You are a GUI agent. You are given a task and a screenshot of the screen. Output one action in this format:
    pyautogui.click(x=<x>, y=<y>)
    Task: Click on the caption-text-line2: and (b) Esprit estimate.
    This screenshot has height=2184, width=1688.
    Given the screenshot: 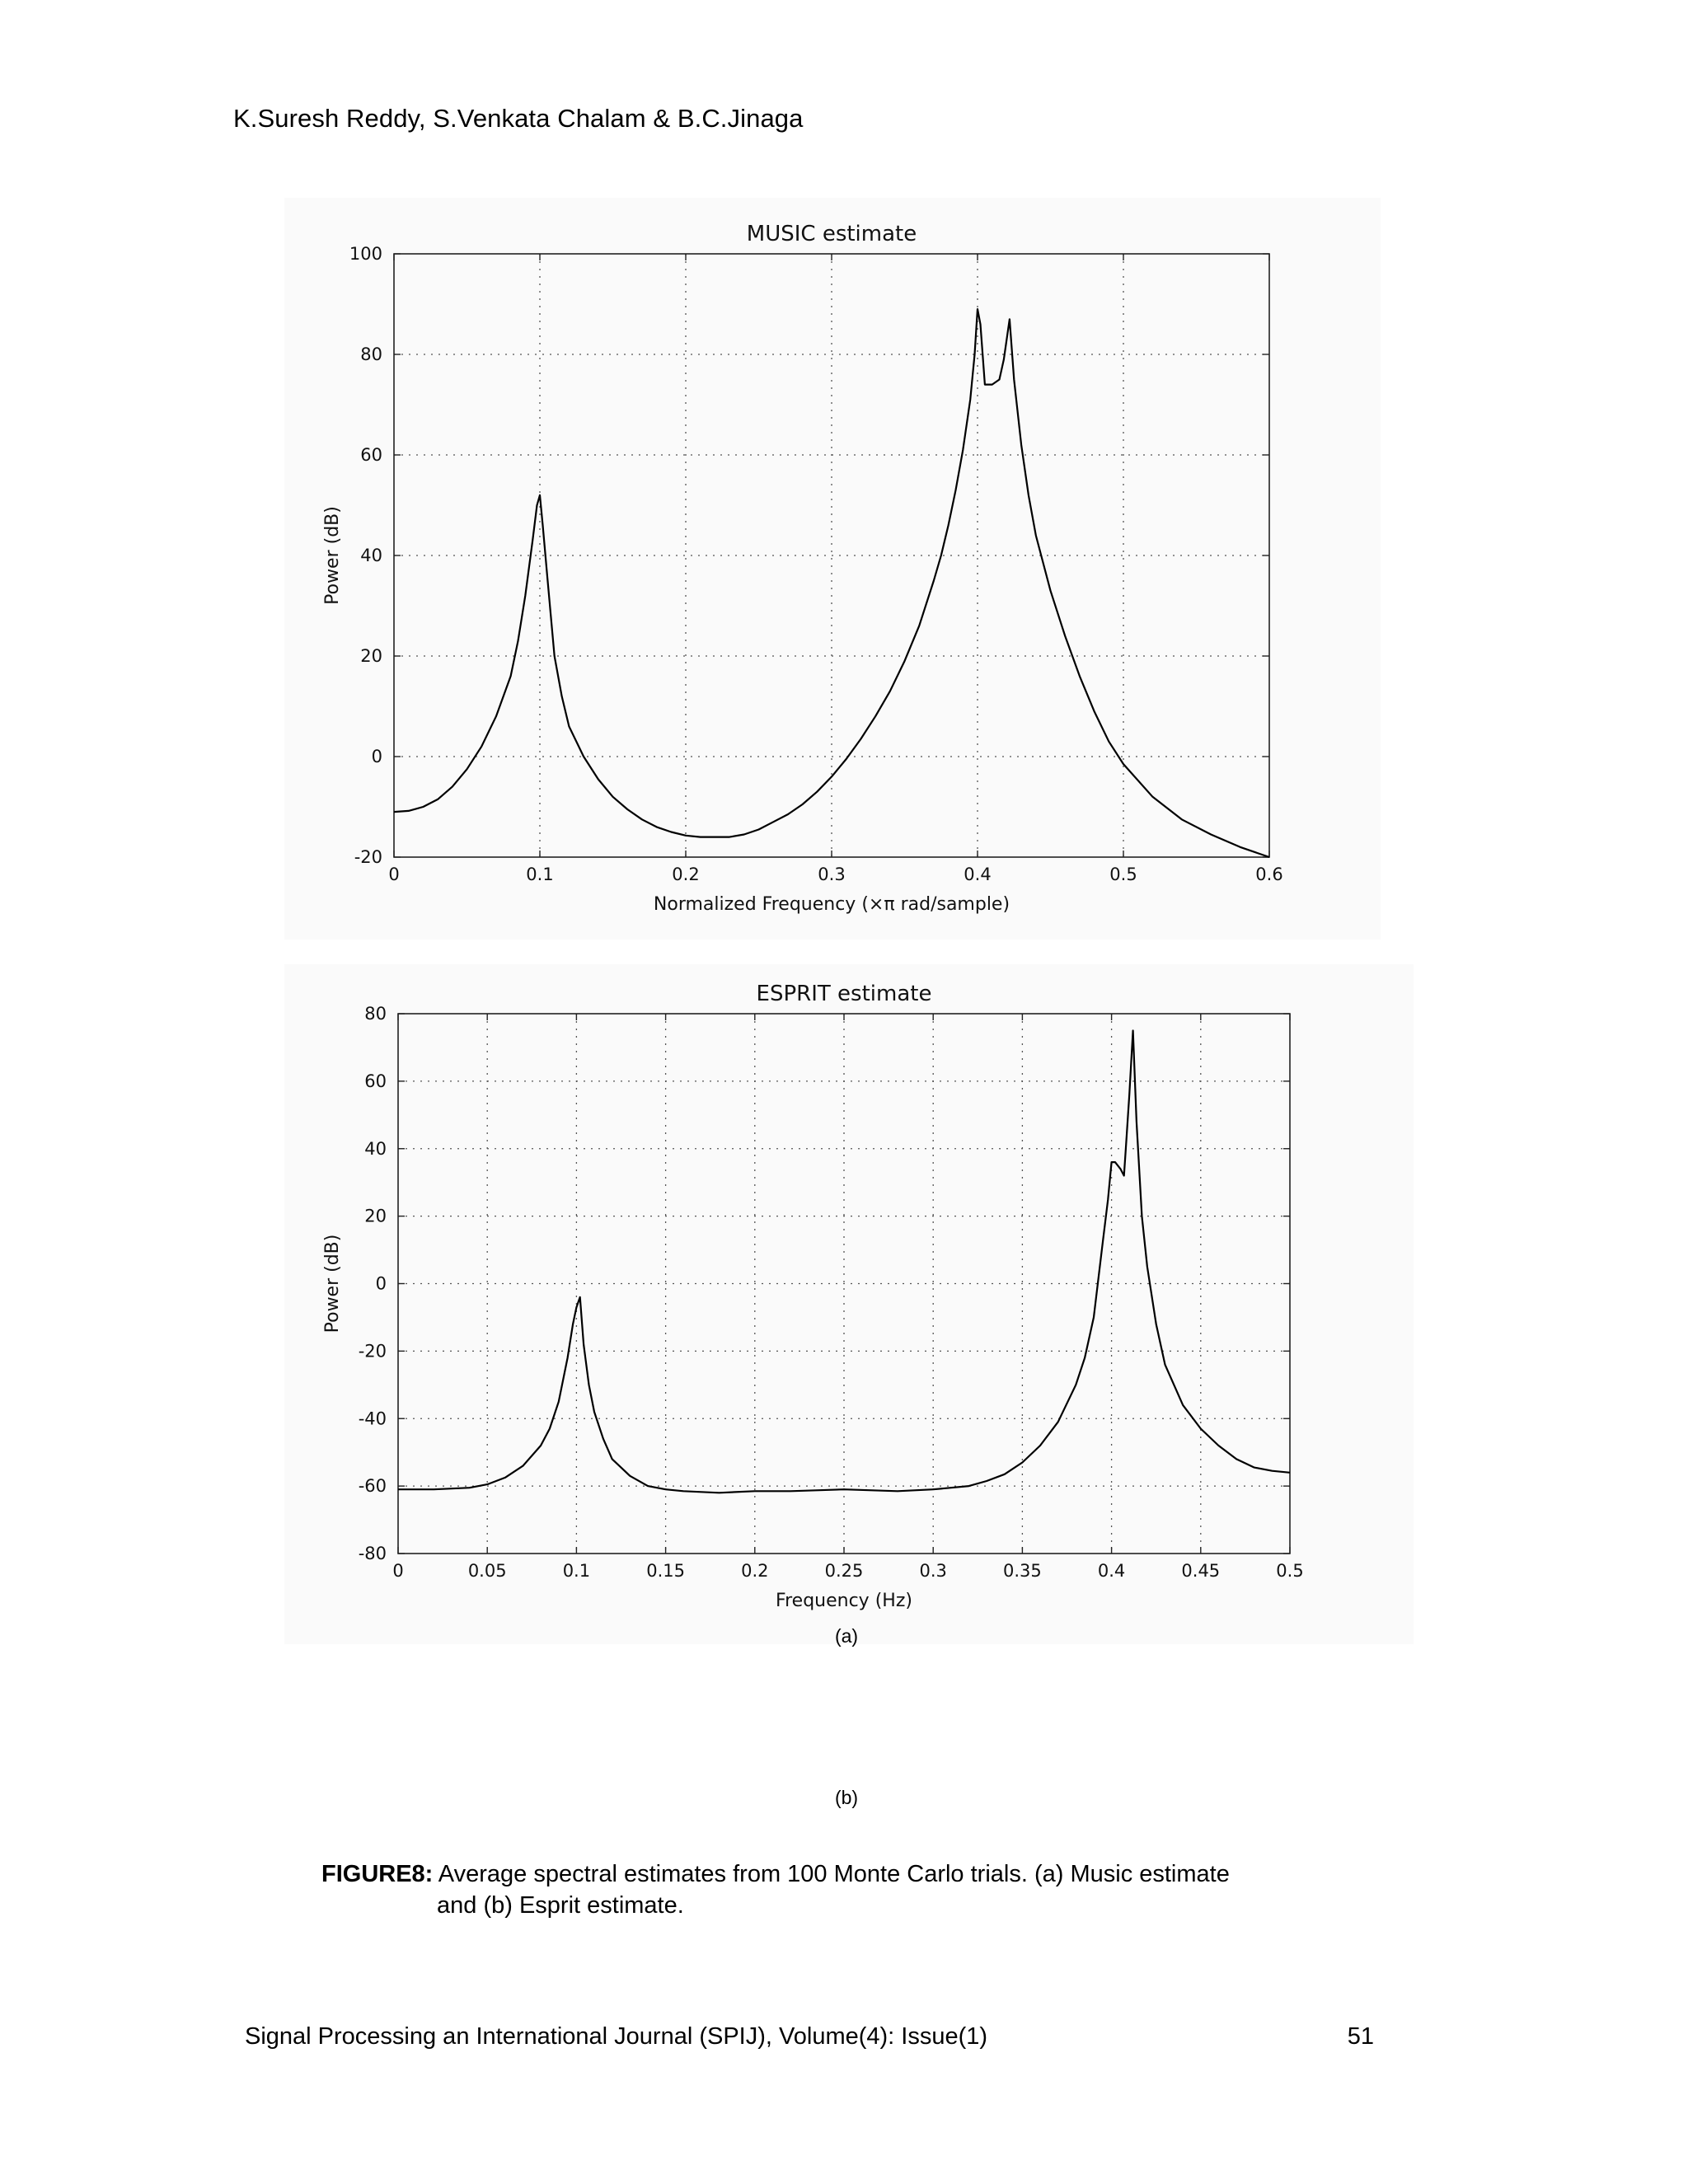 What is the action you would take?
    pyautogui.click(x=561, y=1905)
    